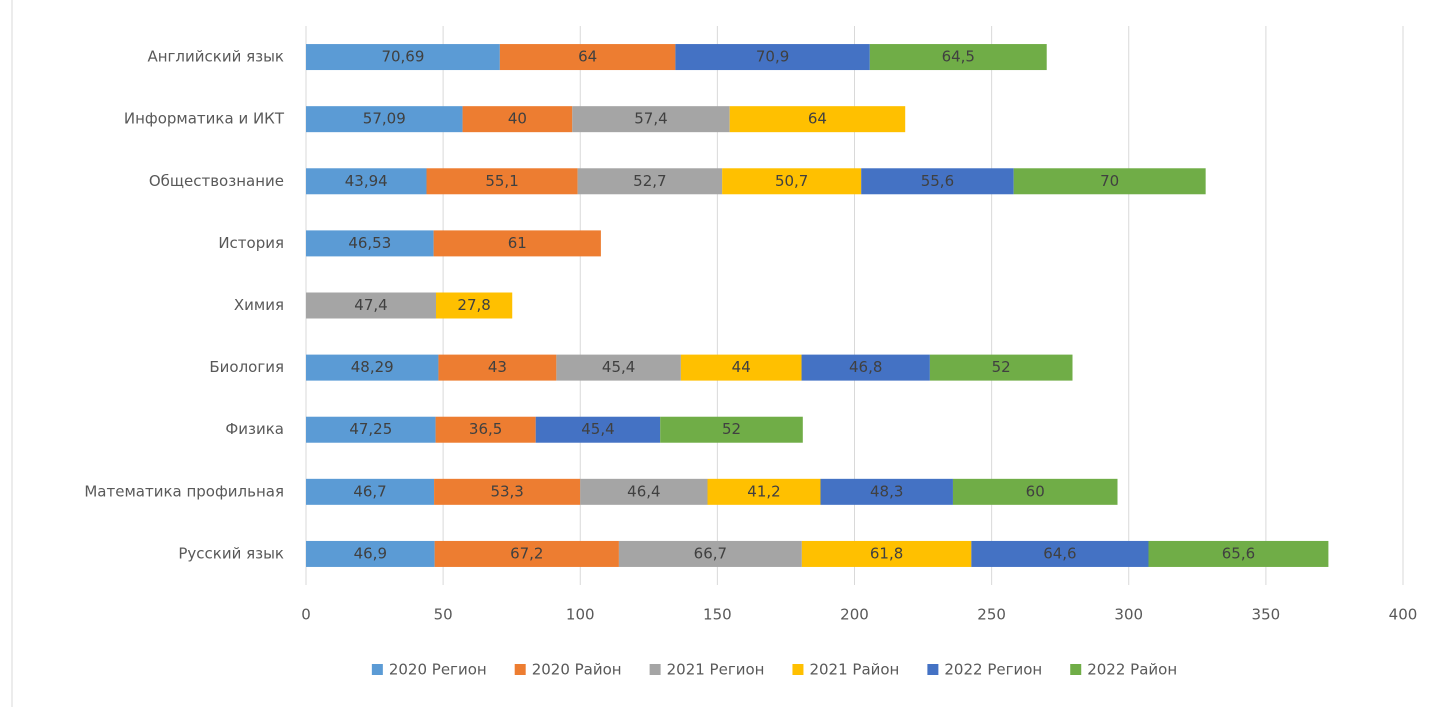 The height and width of the screenshot is (707, 1437). I want to click on value-label: 55,6, so click(937, 181).